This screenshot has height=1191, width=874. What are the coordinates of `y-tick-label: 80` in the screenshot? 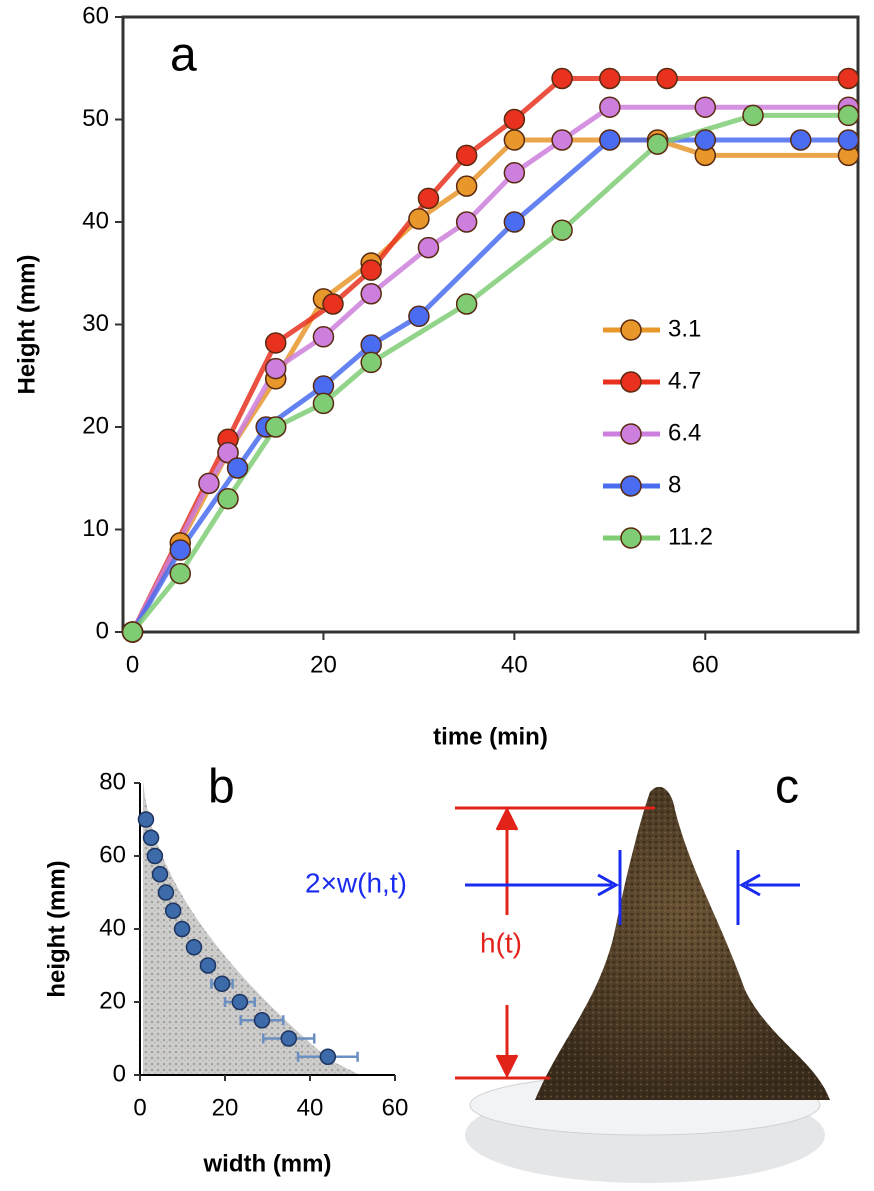 It's located at (112, 781).